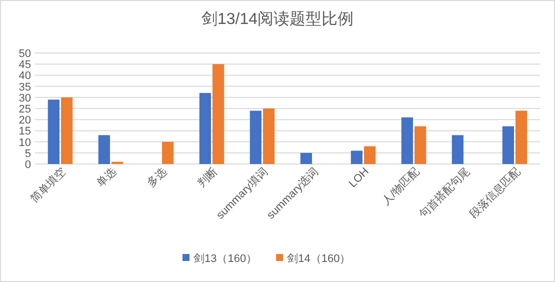  I want to click on y-tick-label: 10, so click(24, 142).